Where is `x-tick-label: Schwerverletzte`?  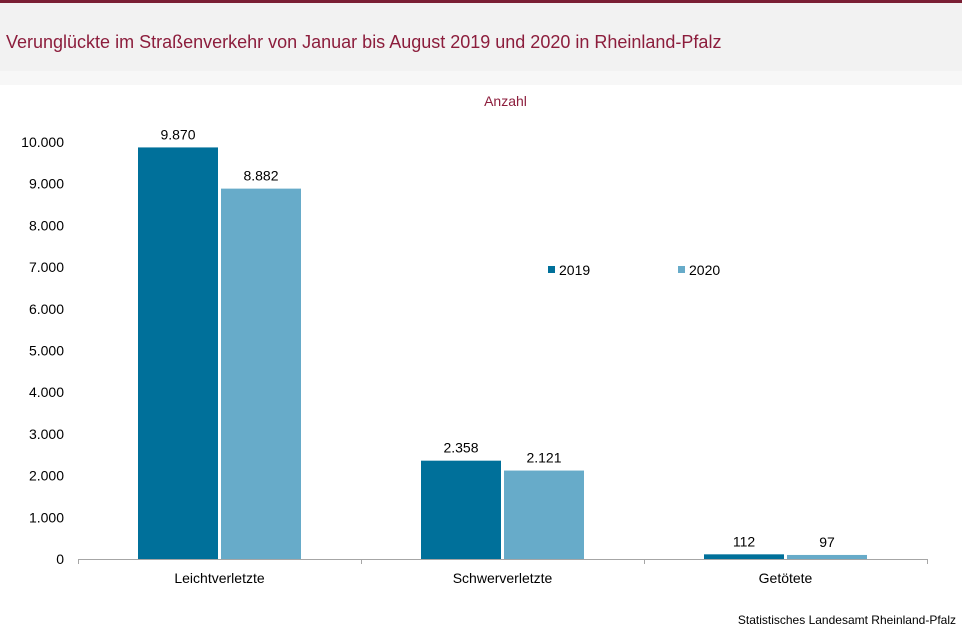
x-tick-label: Schwerverletzte is located at coordinates (503, 578).